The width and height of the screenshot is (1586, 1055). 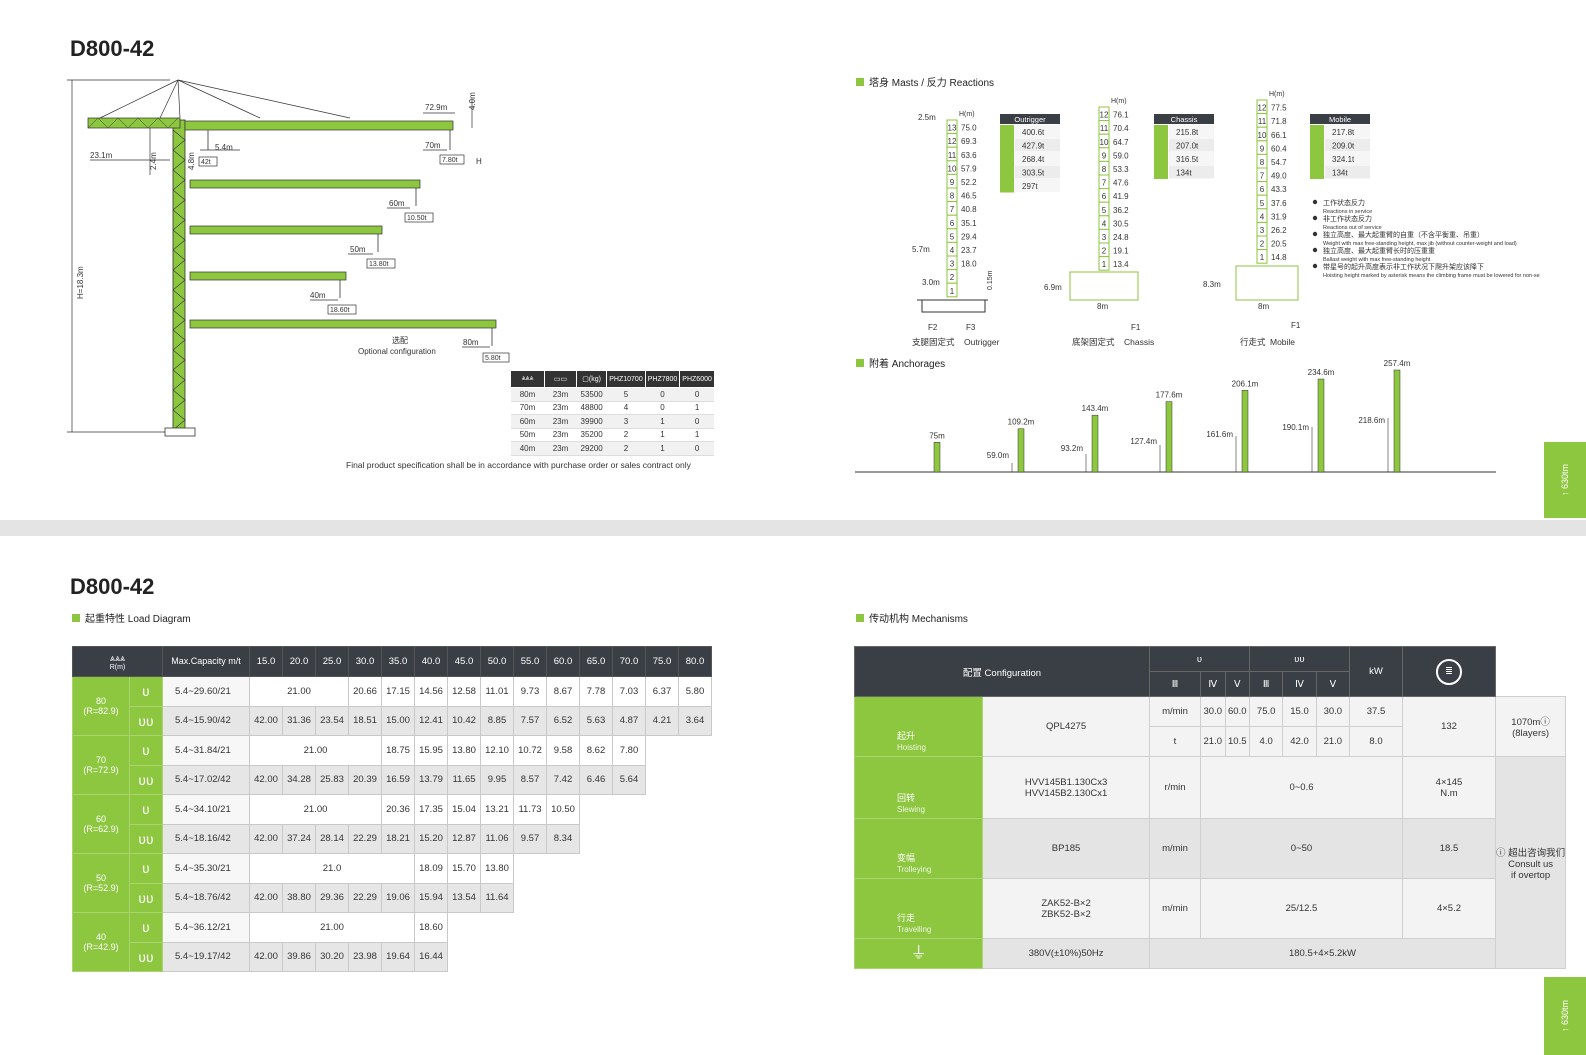 What do you see at coordinates (1161, 152) in the screenshot?
I see `reaction-box-color` at bounding box center [1161, 152].